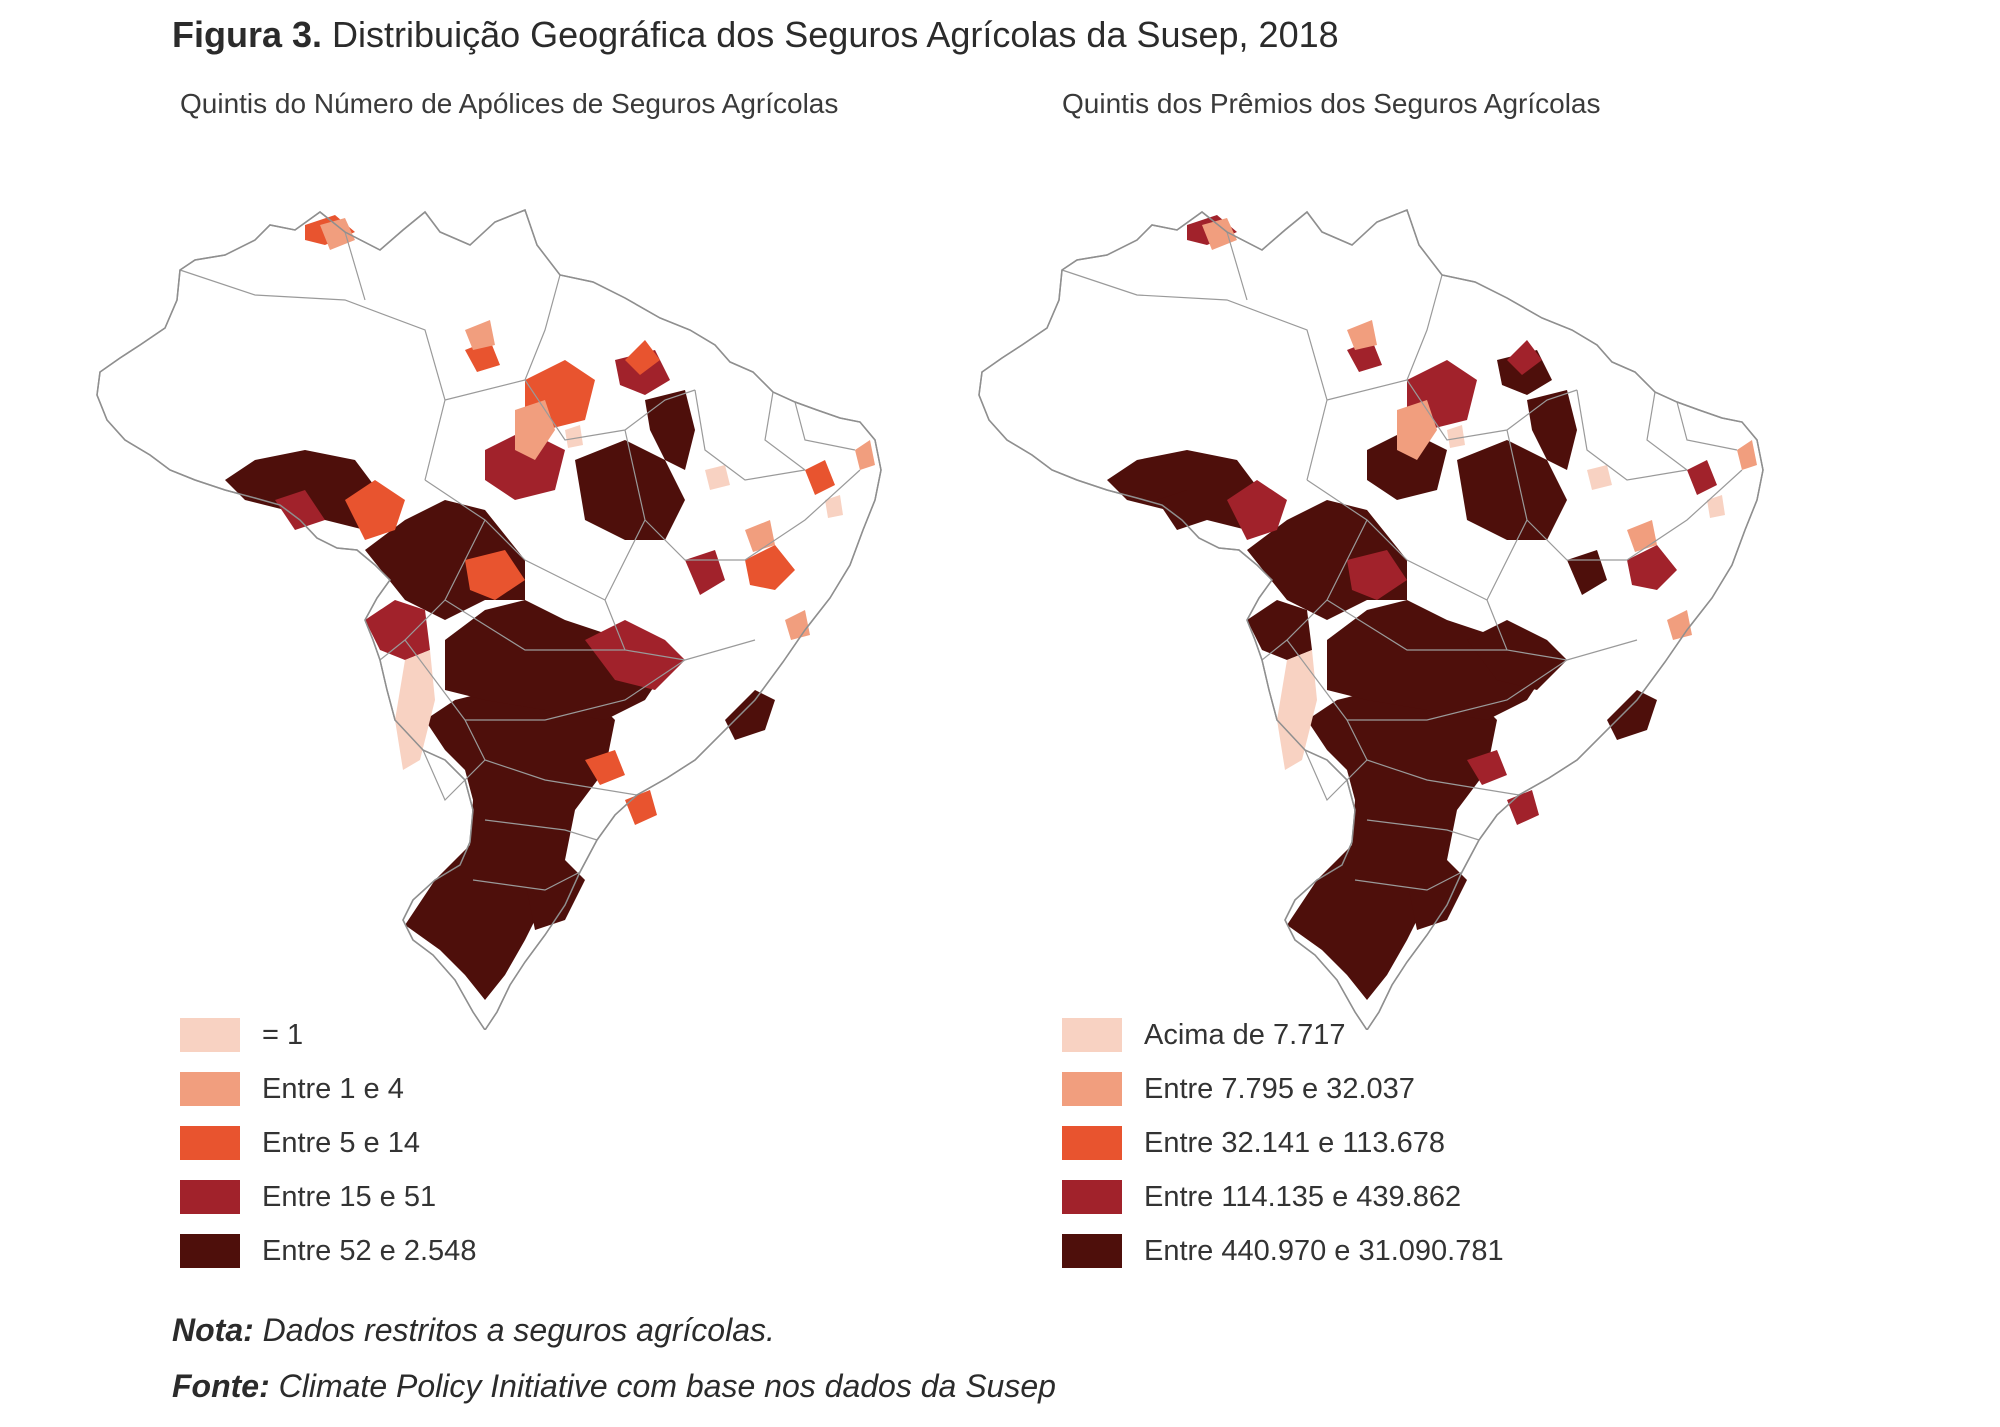  I want to click on legend-label: Entre 7.795 e 32.037, so click(1279, 1088).